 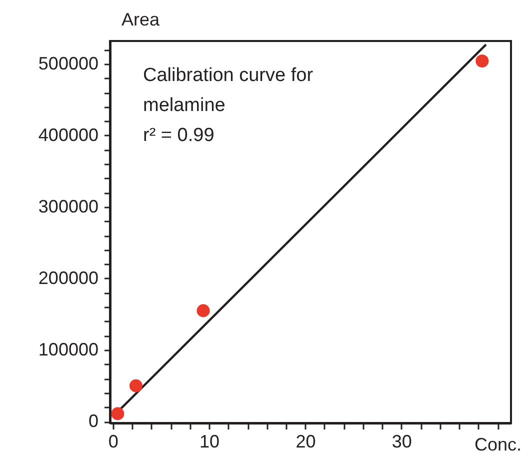 What do you see at coordinates (68, 134) in the screenshot?
I see `y-tick-label: 400000` at bounding box center [68, 134].